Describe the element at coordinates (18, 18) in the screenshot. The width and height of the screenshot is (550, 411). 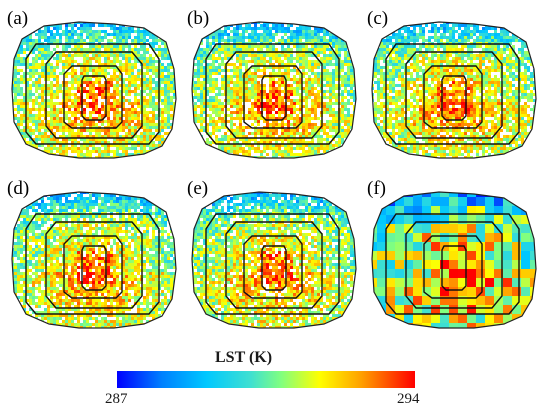
I see `panel-label-a: (a)` at that location.